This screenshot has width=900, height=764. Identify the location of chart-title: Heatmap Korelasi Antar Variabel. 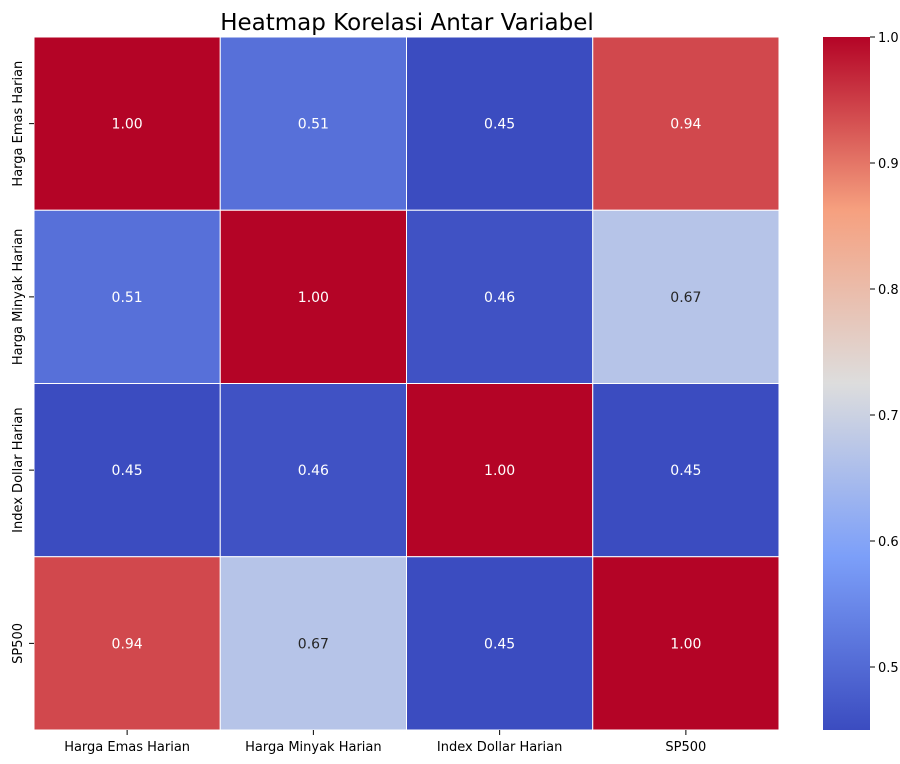
(407, 23).